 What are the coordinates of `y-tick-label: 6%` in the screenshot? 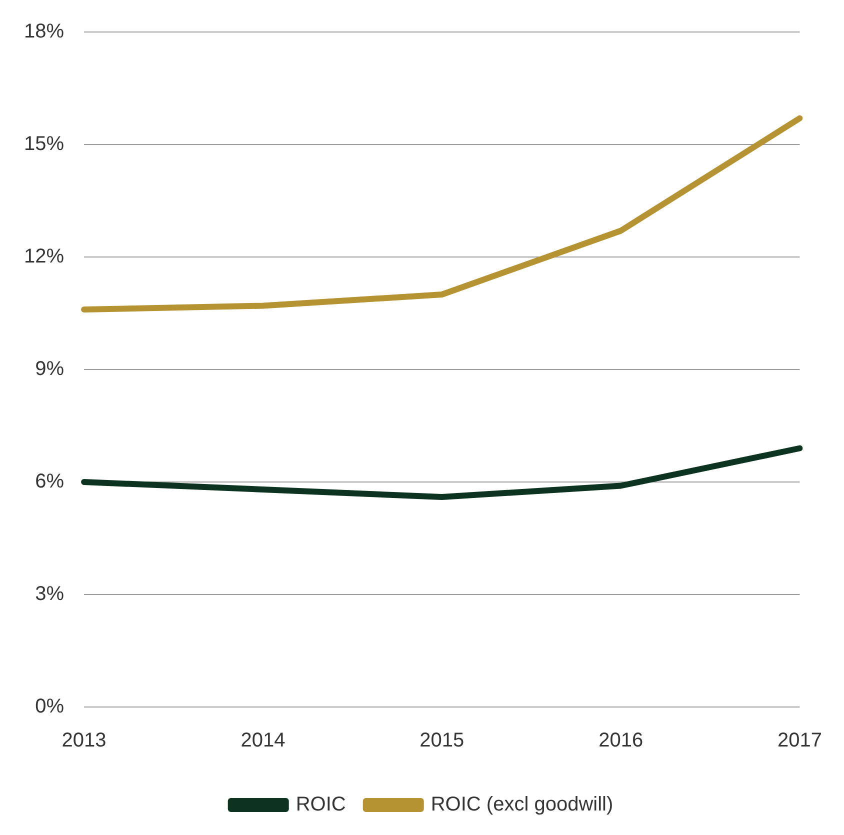 It's located at (49, 481).